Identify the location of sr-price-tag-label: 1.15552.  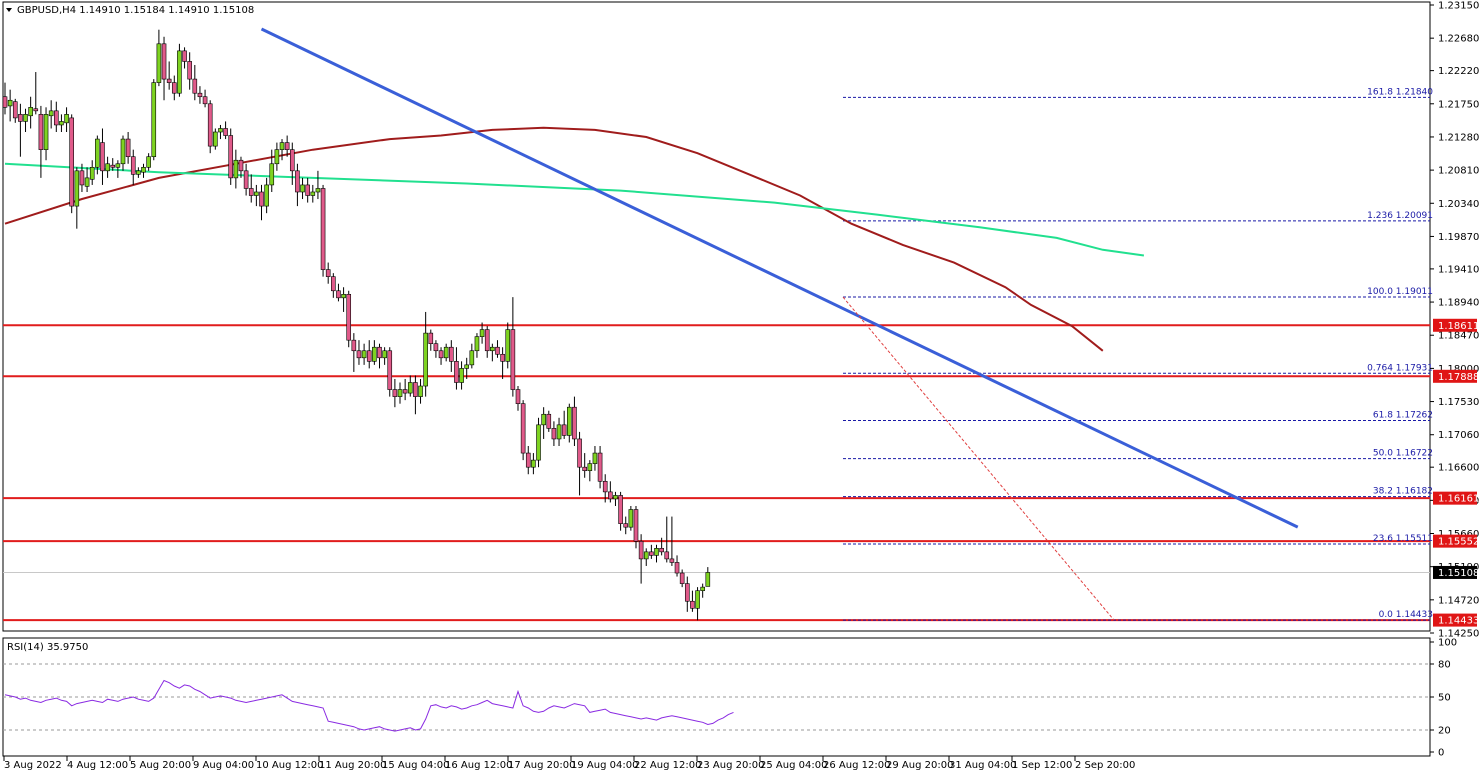
(1458, 542).